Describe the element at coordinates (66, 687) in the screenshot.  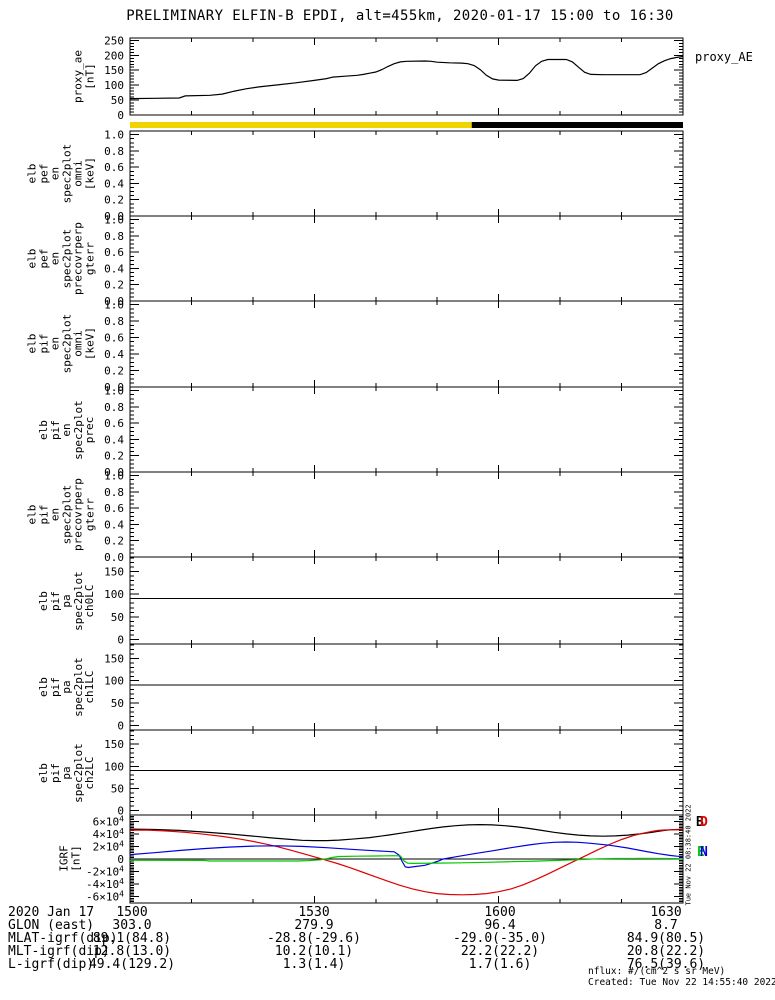
I see `panel-label-ch1lc: elb pif pa spec2plot ch1LC` at that location.